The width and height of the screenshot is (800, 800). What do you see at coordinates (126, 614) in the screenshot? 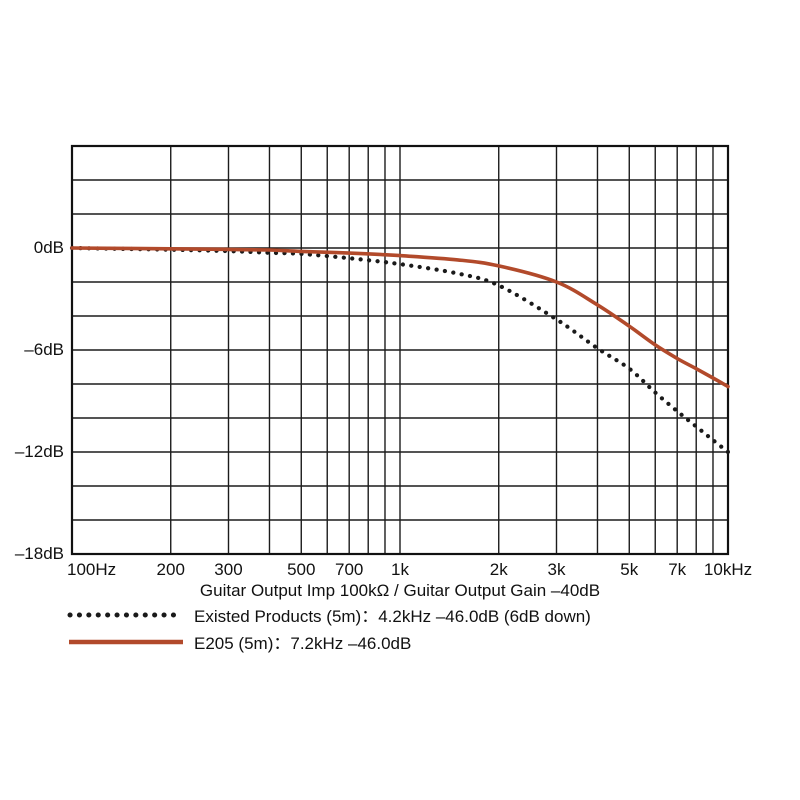
I see `dotted-line-swatch-icon` at bounding box center [126, 614].